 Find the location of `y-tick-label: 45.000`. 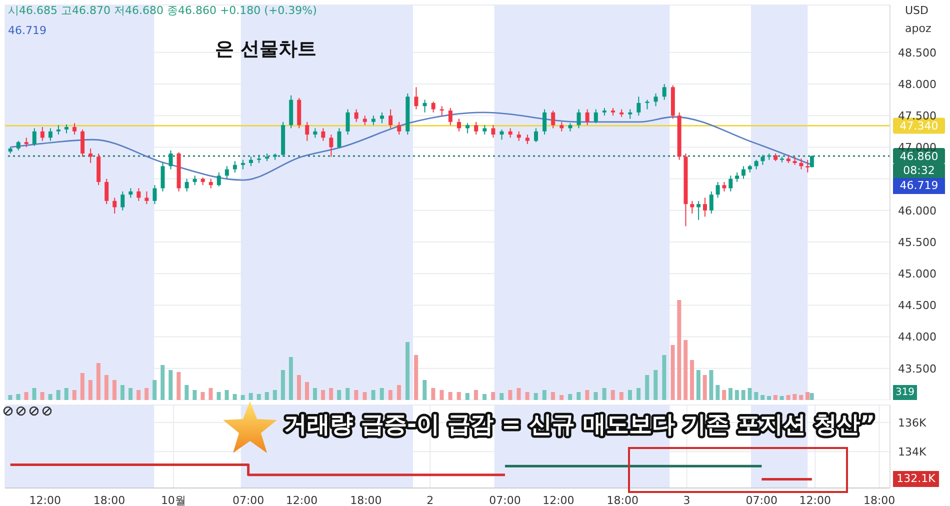

y-tick-label: 45.000 is located at coordinates (917, 274).